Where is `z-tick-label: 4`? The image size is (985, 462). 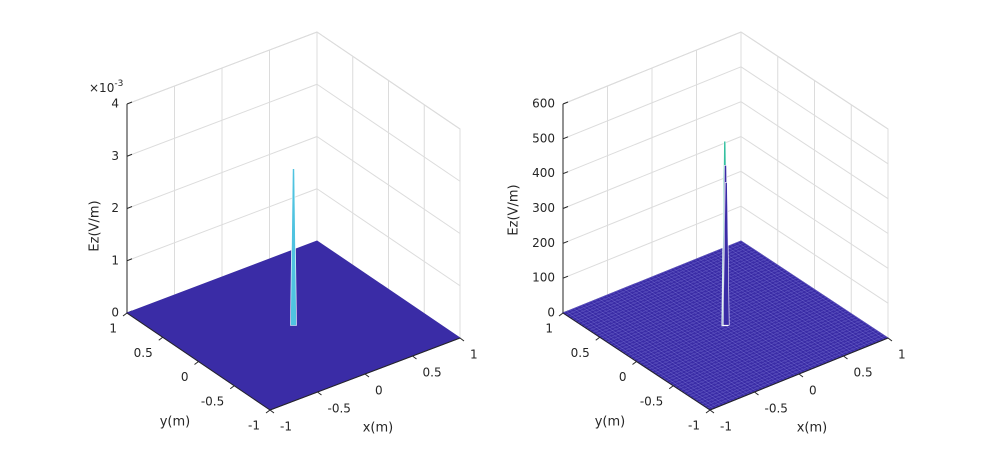 z-tick-label: 4 is located at coordinates (115, 104).